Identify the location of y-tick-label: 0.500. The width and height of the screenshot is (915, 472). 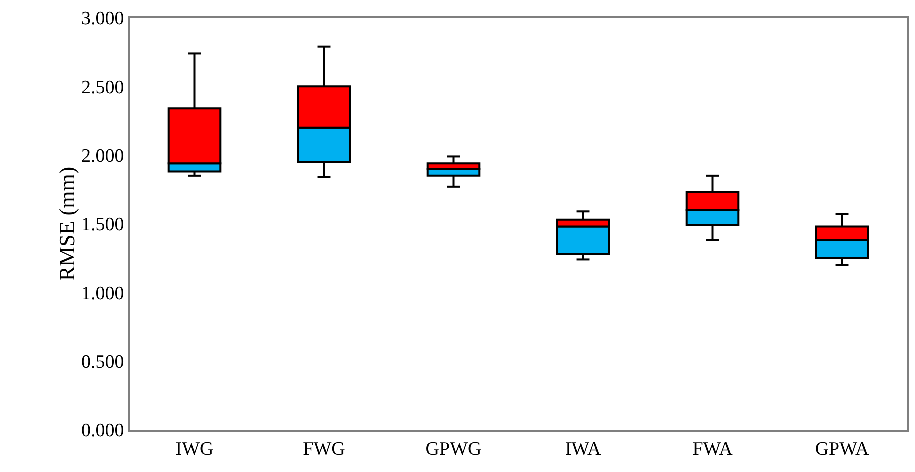
(102, 362).